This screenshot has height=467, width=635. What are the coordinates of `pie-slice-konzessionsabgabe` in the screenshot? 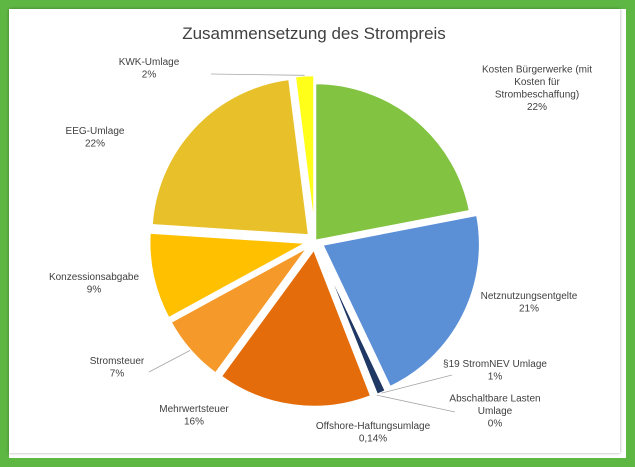 It's located at (228, 275).